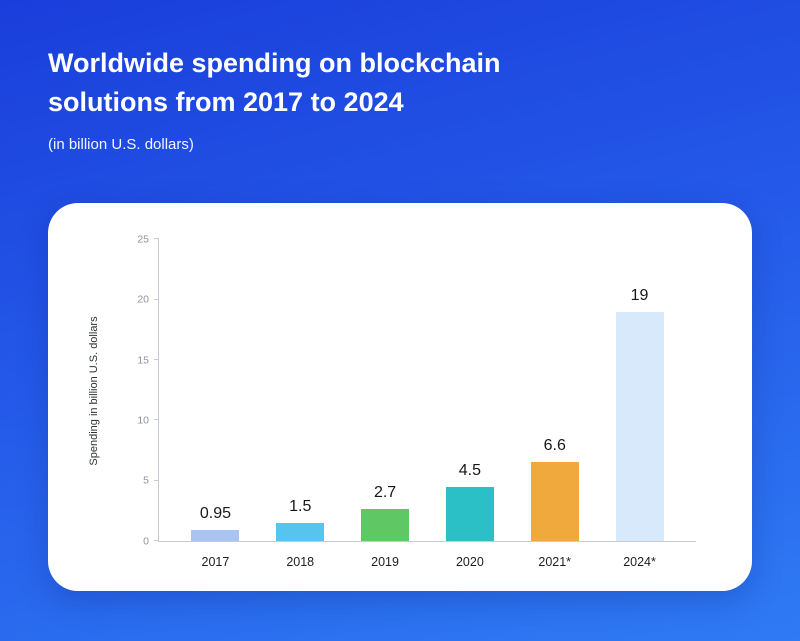  Describe the element at coordinates (469, 404) in the screenshot. I see `bar-column-2020: 4.5 2020` at that location.